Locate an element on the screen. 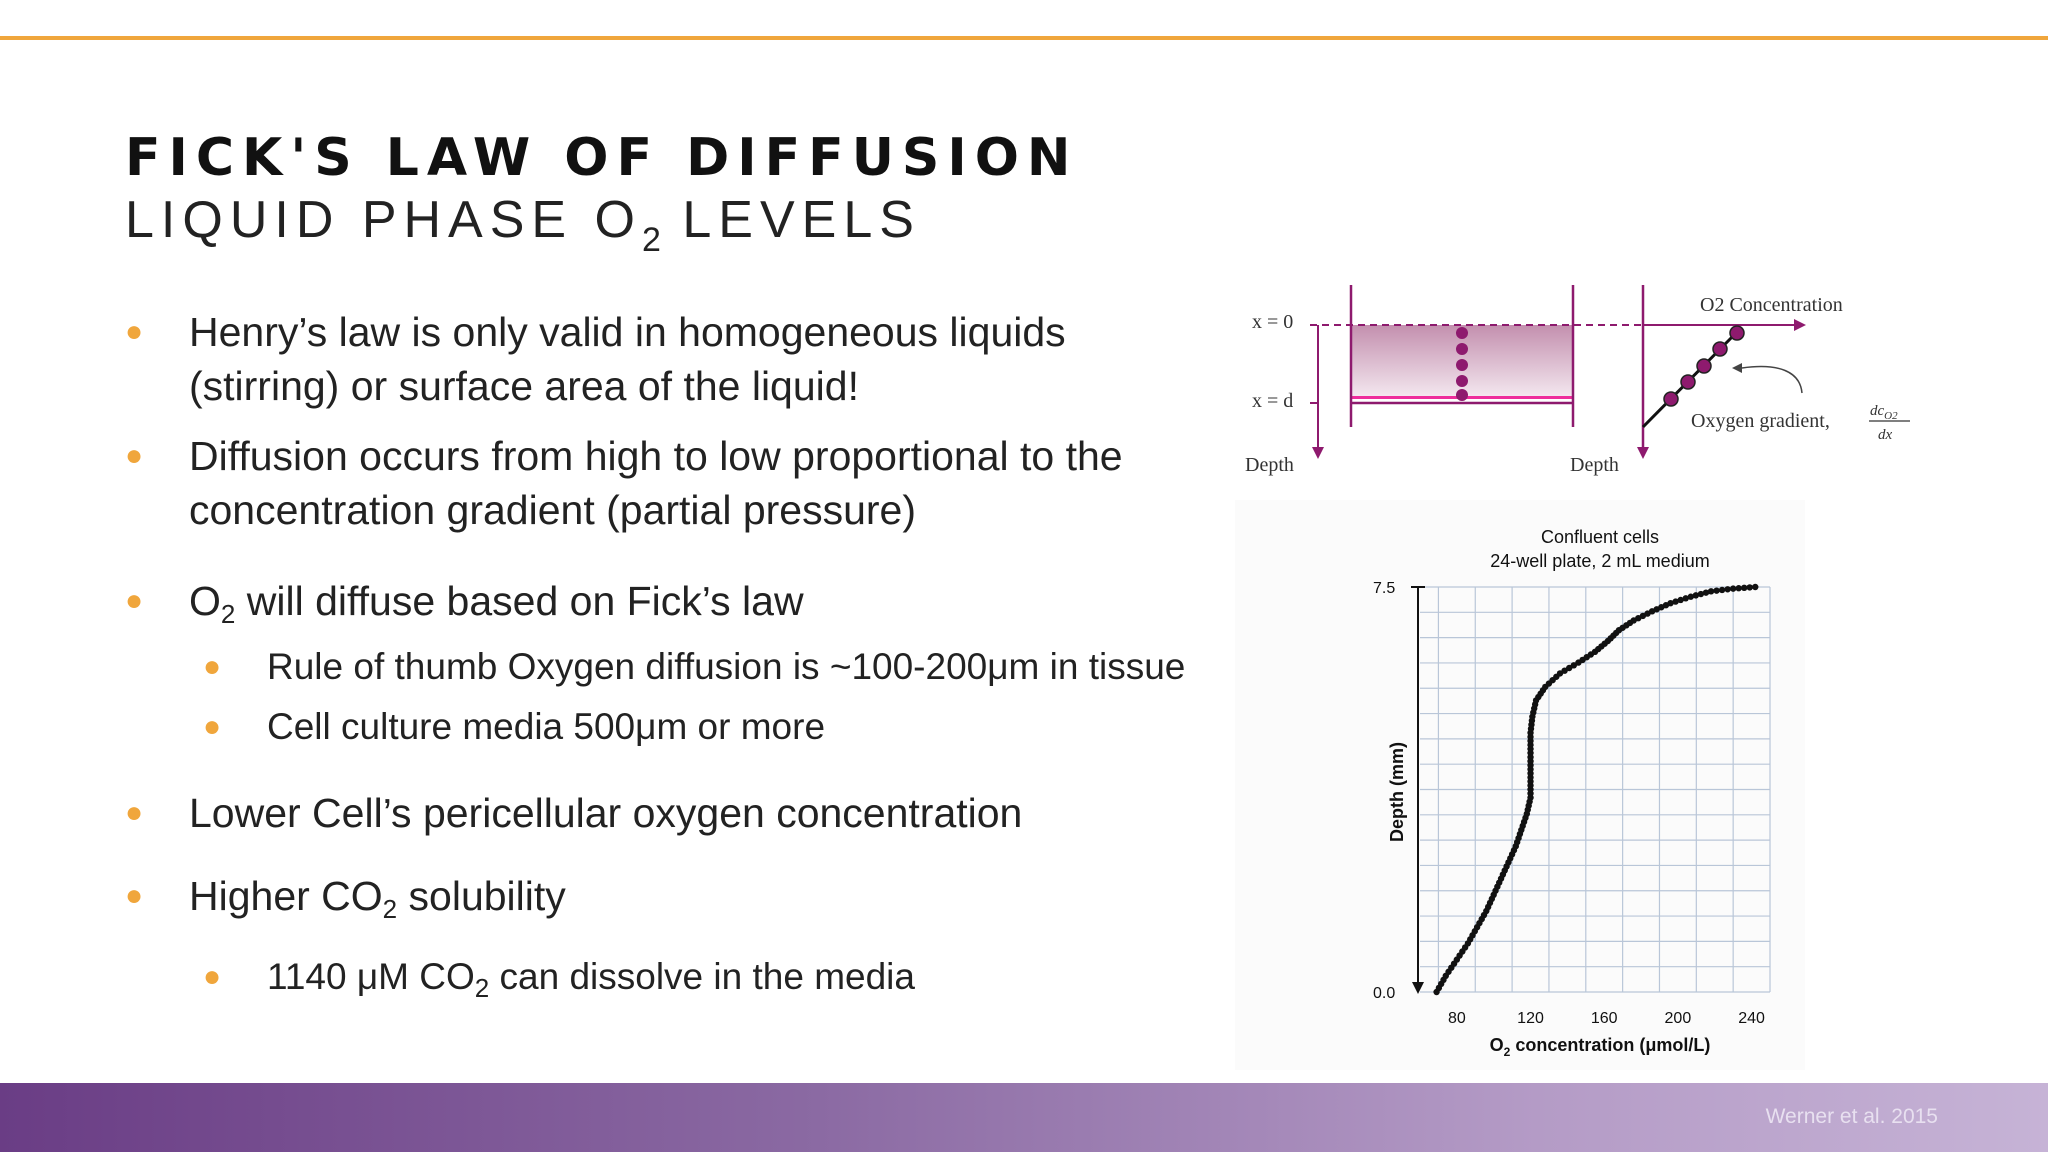 The height and width of the screenshot is (1152, 2048). fraction-numerator-sub: O2 is located at coordinates (1891, 416).